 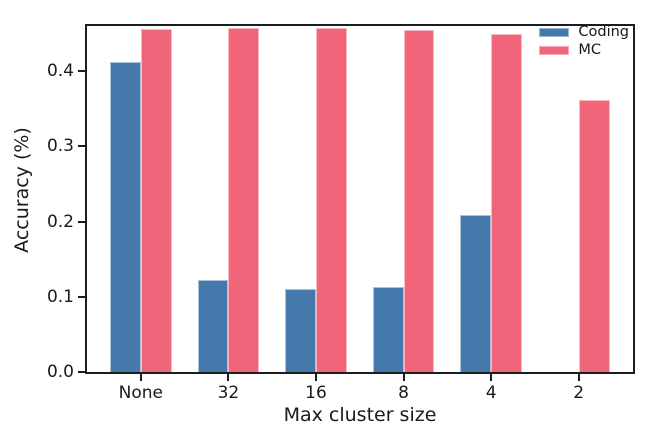 I want to click on bar-mc-none, so click(x=156, y=200).